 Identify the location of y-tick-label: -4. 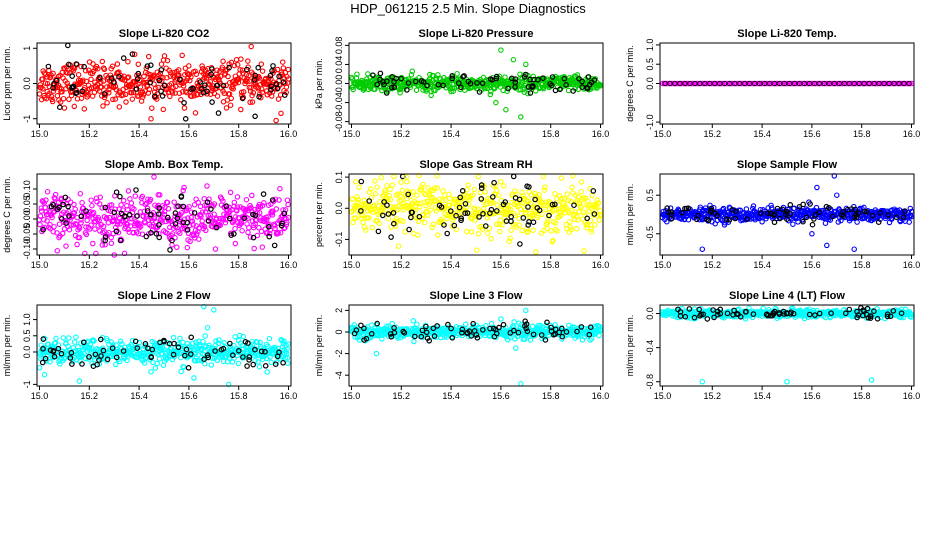
(339, 375).